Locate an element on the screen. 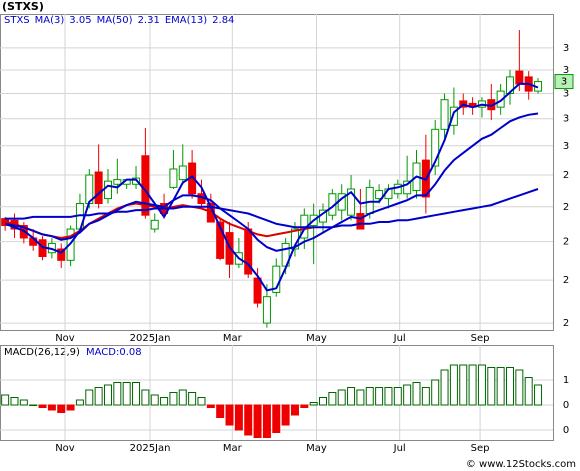  legend-text: EMA(13) is located at coordinates (186, 20).